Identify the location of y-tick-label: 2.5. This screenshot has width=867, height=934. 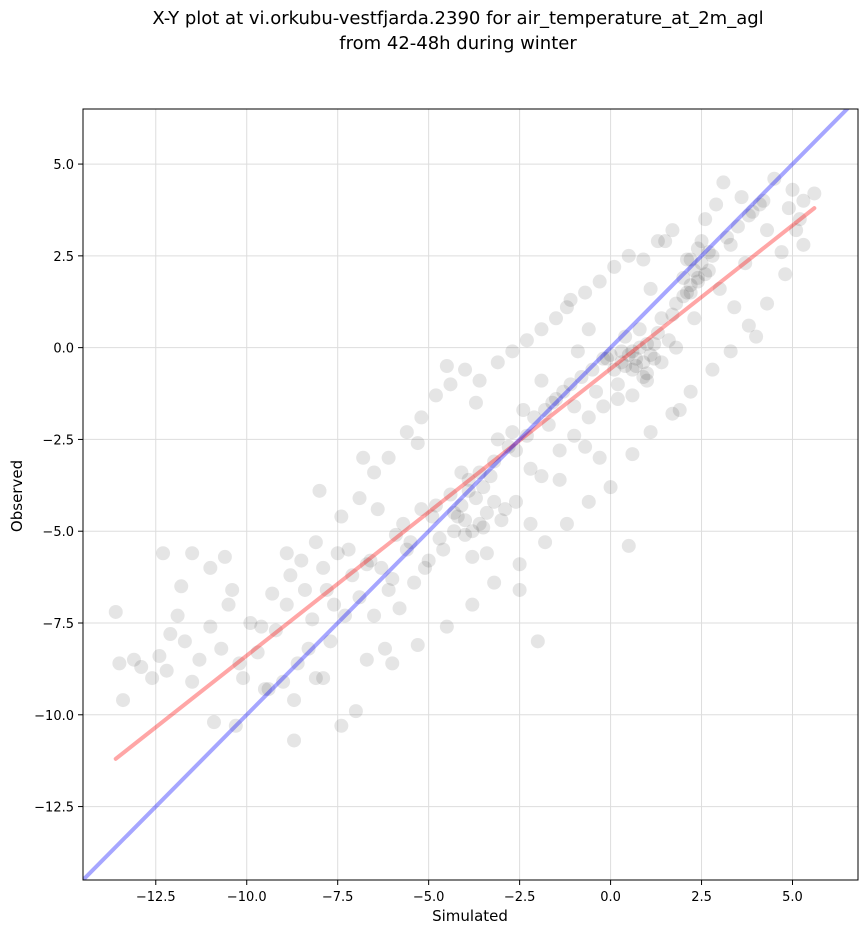
(63, 257).